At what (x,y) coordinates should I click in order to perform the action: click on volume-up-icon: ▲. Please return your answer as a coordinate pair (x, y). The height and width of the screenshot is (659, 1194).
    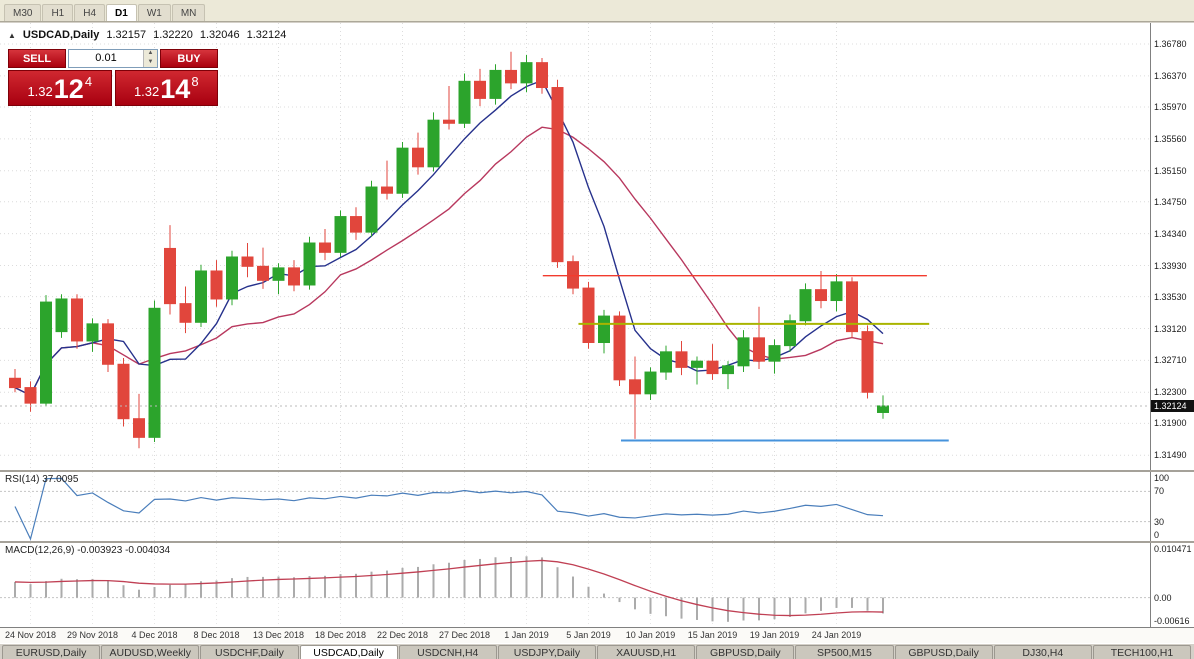
    Looking at the image, I should click on (150, 54).